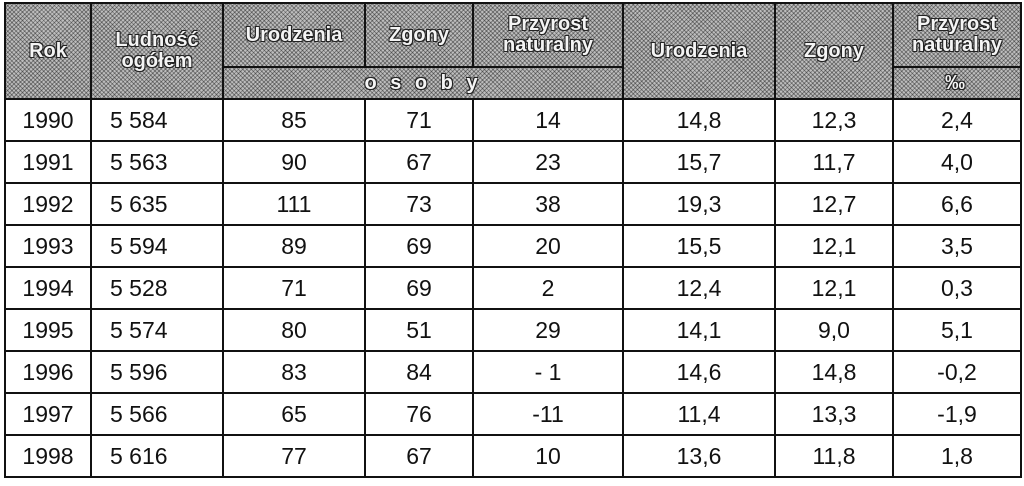 This screenshot has width=1024, height=486. What do you see at coordinates (48, 414) in the screenshot?
I see `cell-year: 1997` at bounding box center [48, 414].